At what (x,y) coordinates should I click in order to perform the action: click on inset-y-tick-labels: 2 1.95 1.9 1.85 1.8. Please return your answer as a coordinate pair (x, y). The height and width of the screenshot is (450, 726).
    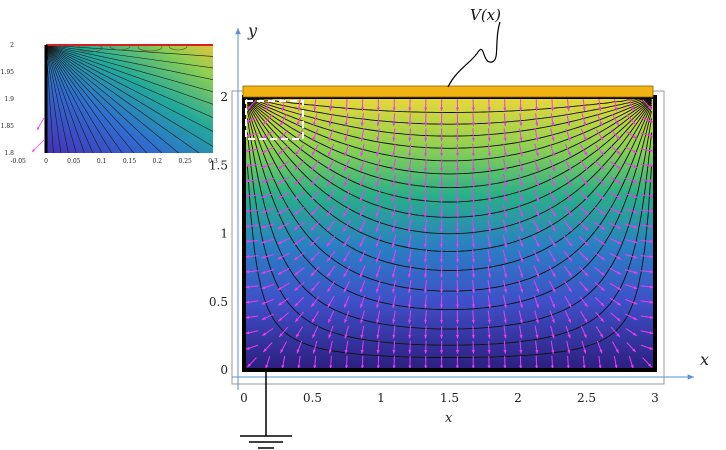
    Looking at the image, I should click on (8, 99).